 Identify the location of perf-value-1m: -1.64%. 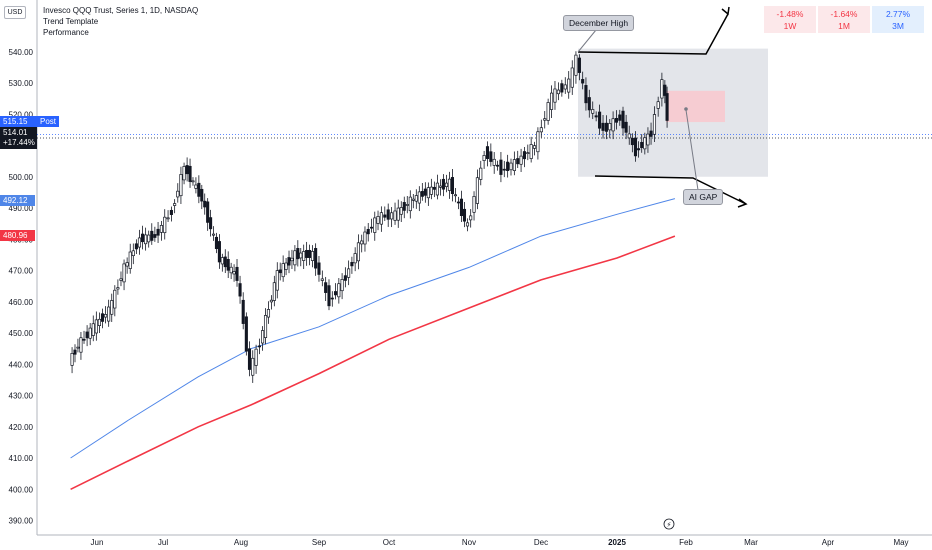
(844, 14).